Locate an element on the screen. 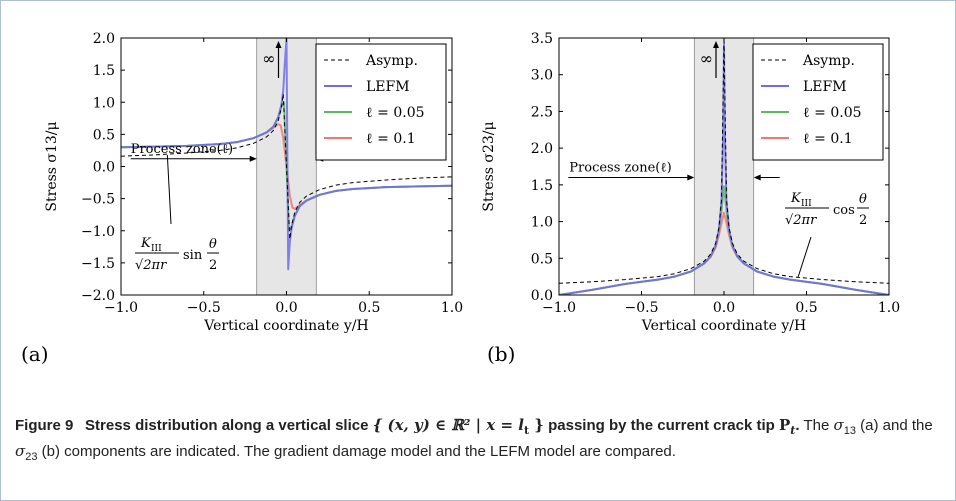 The image size is (956, 501). figure-number: Figure 9 is located at coordinates (44, 425).